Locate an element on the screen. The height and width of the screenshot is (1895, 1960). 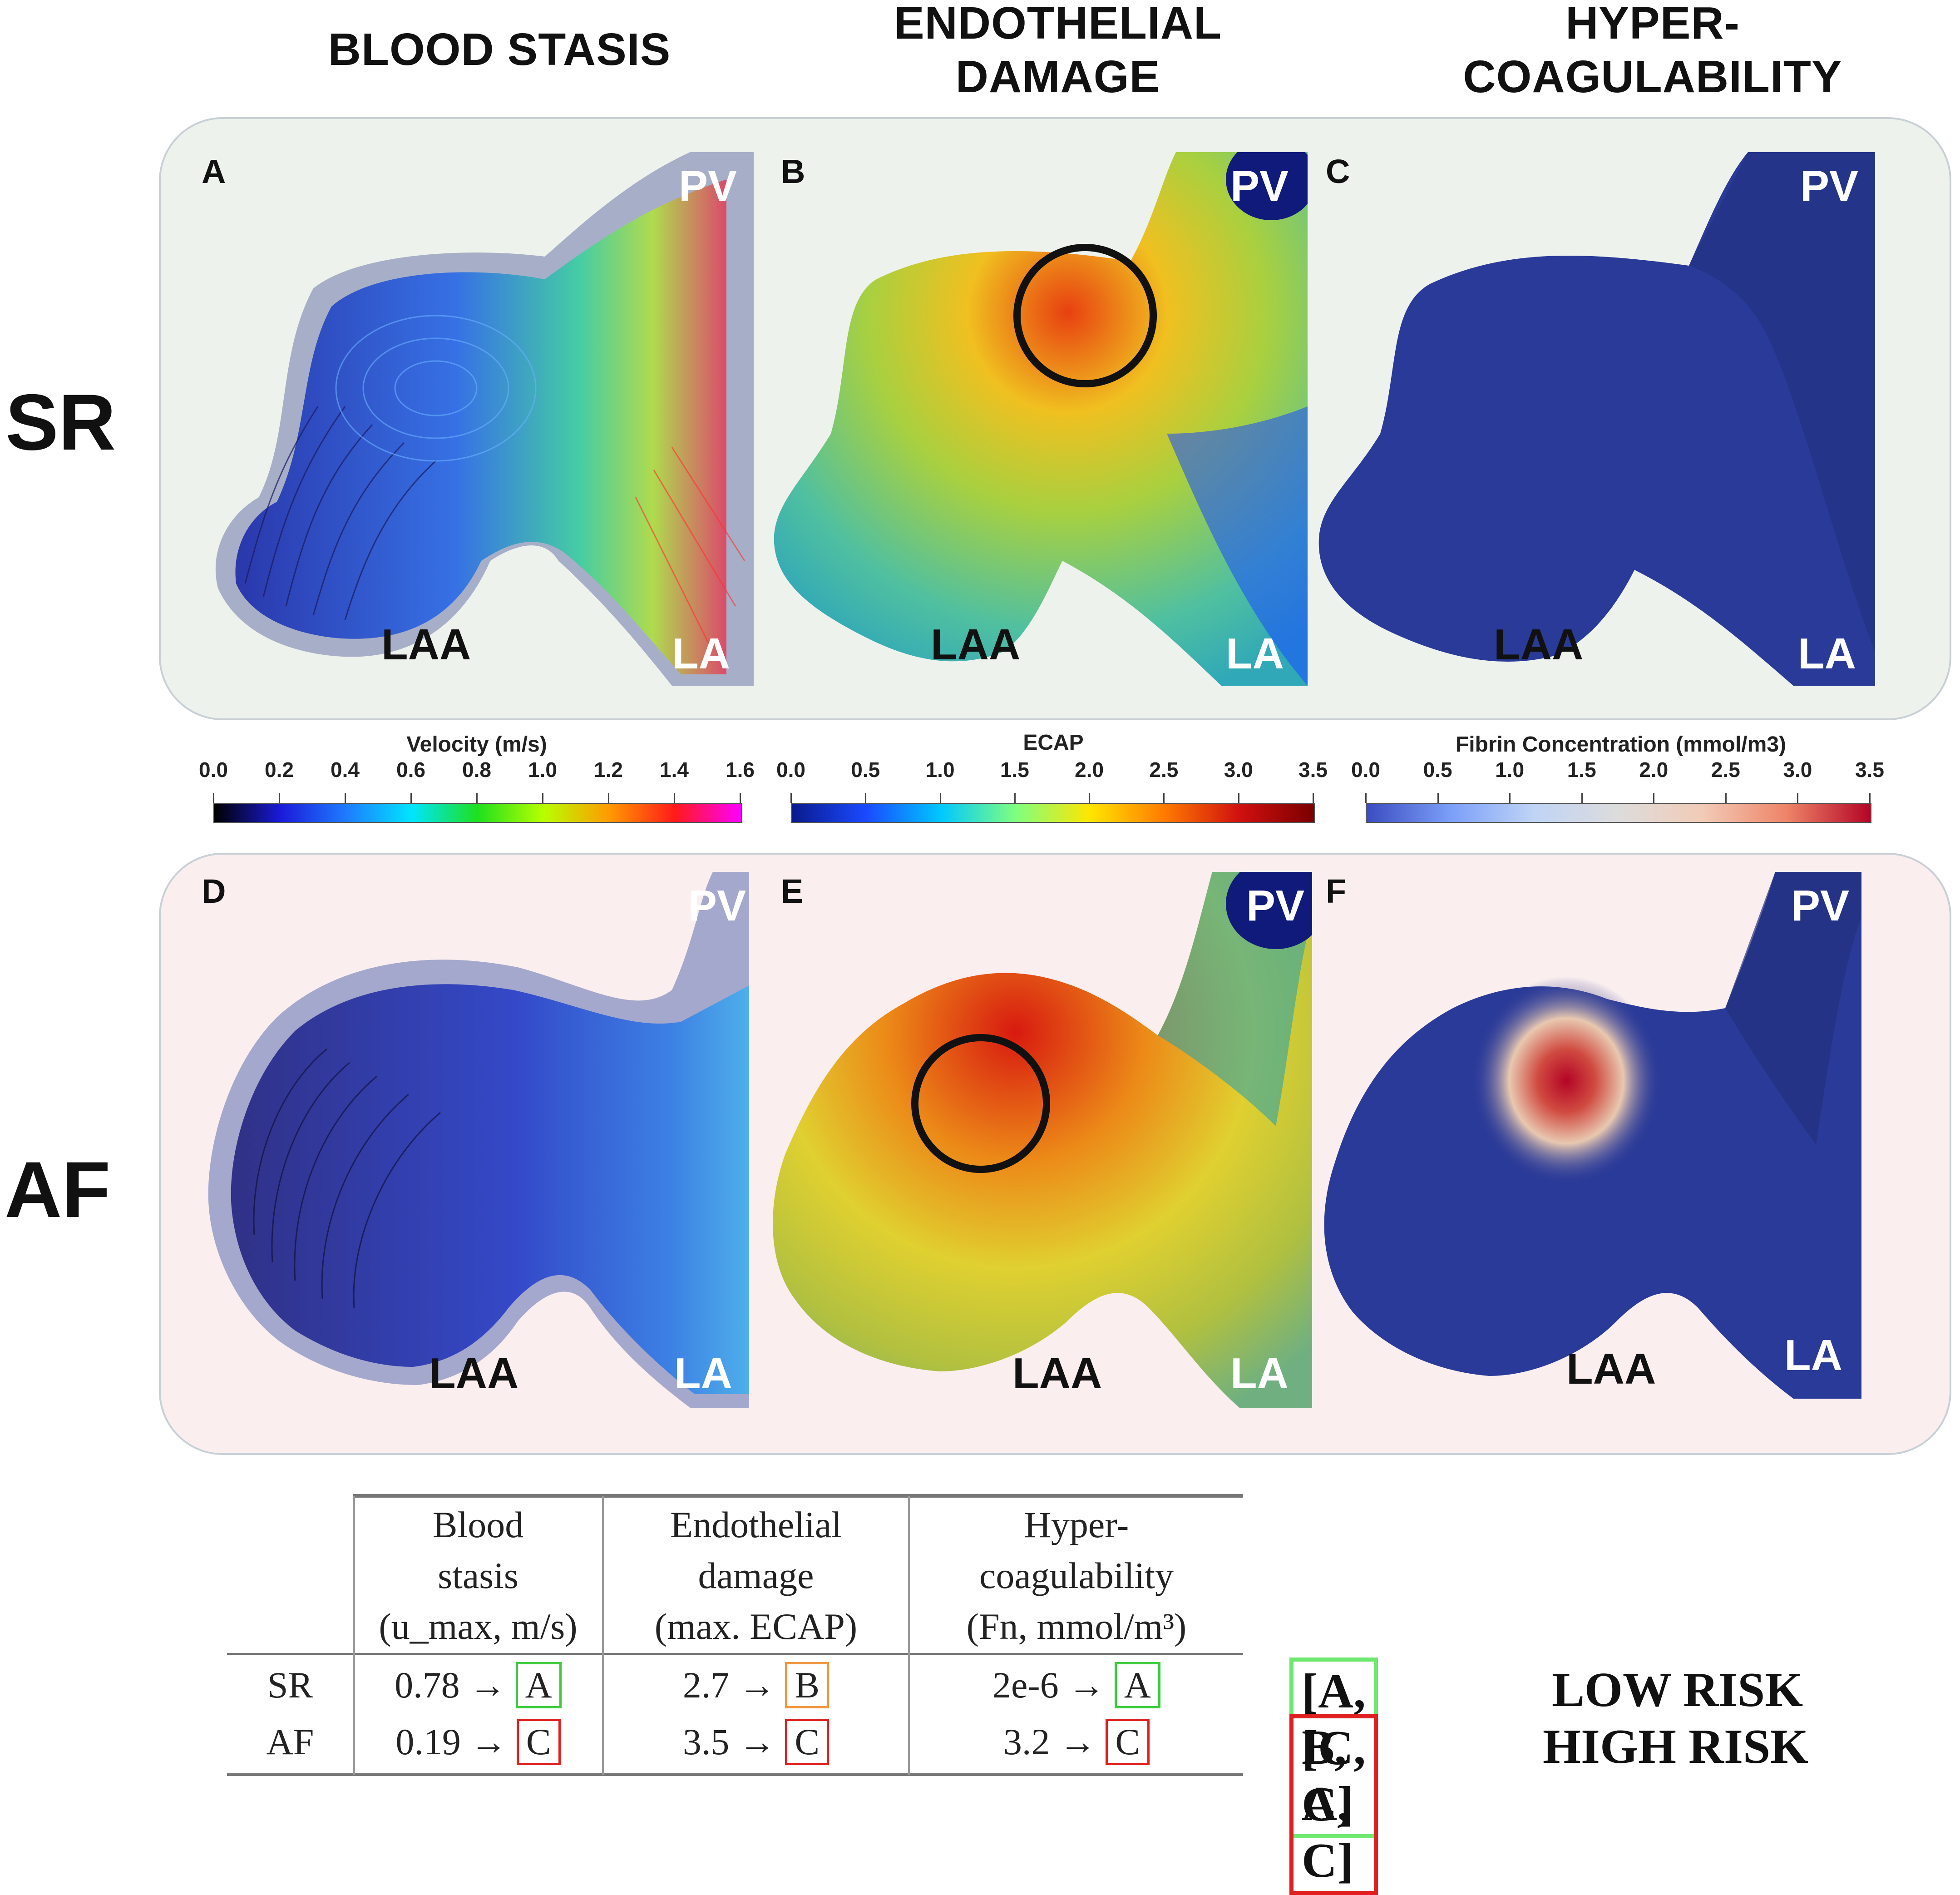
table-header-hyper-coagulability: Hyper-coagulability (Fn, mmol/m³) is located at coordinates (1076, 1575).